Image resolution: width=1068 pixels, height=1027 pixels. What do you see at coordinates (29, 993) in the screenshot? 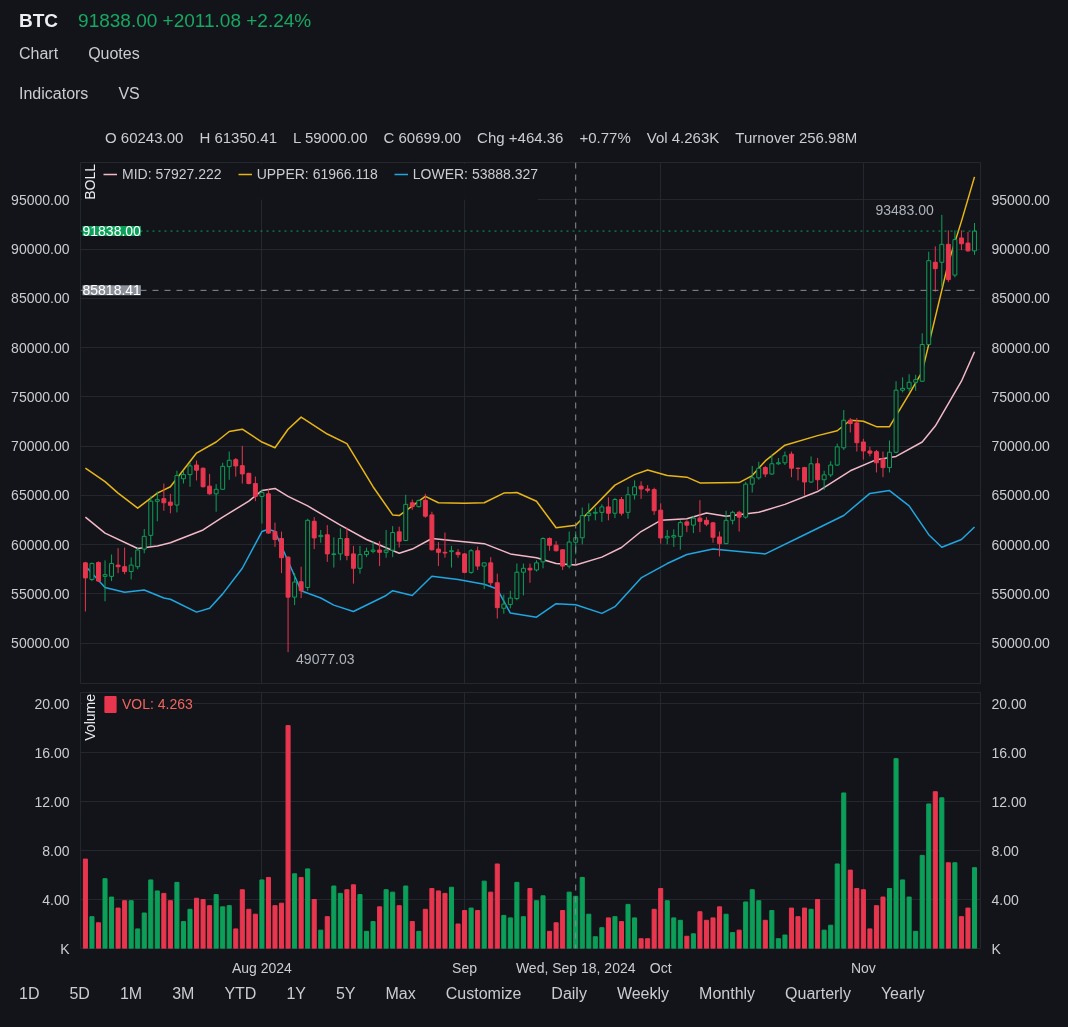
I see `text: 1D` at bounding box center [29, 993].